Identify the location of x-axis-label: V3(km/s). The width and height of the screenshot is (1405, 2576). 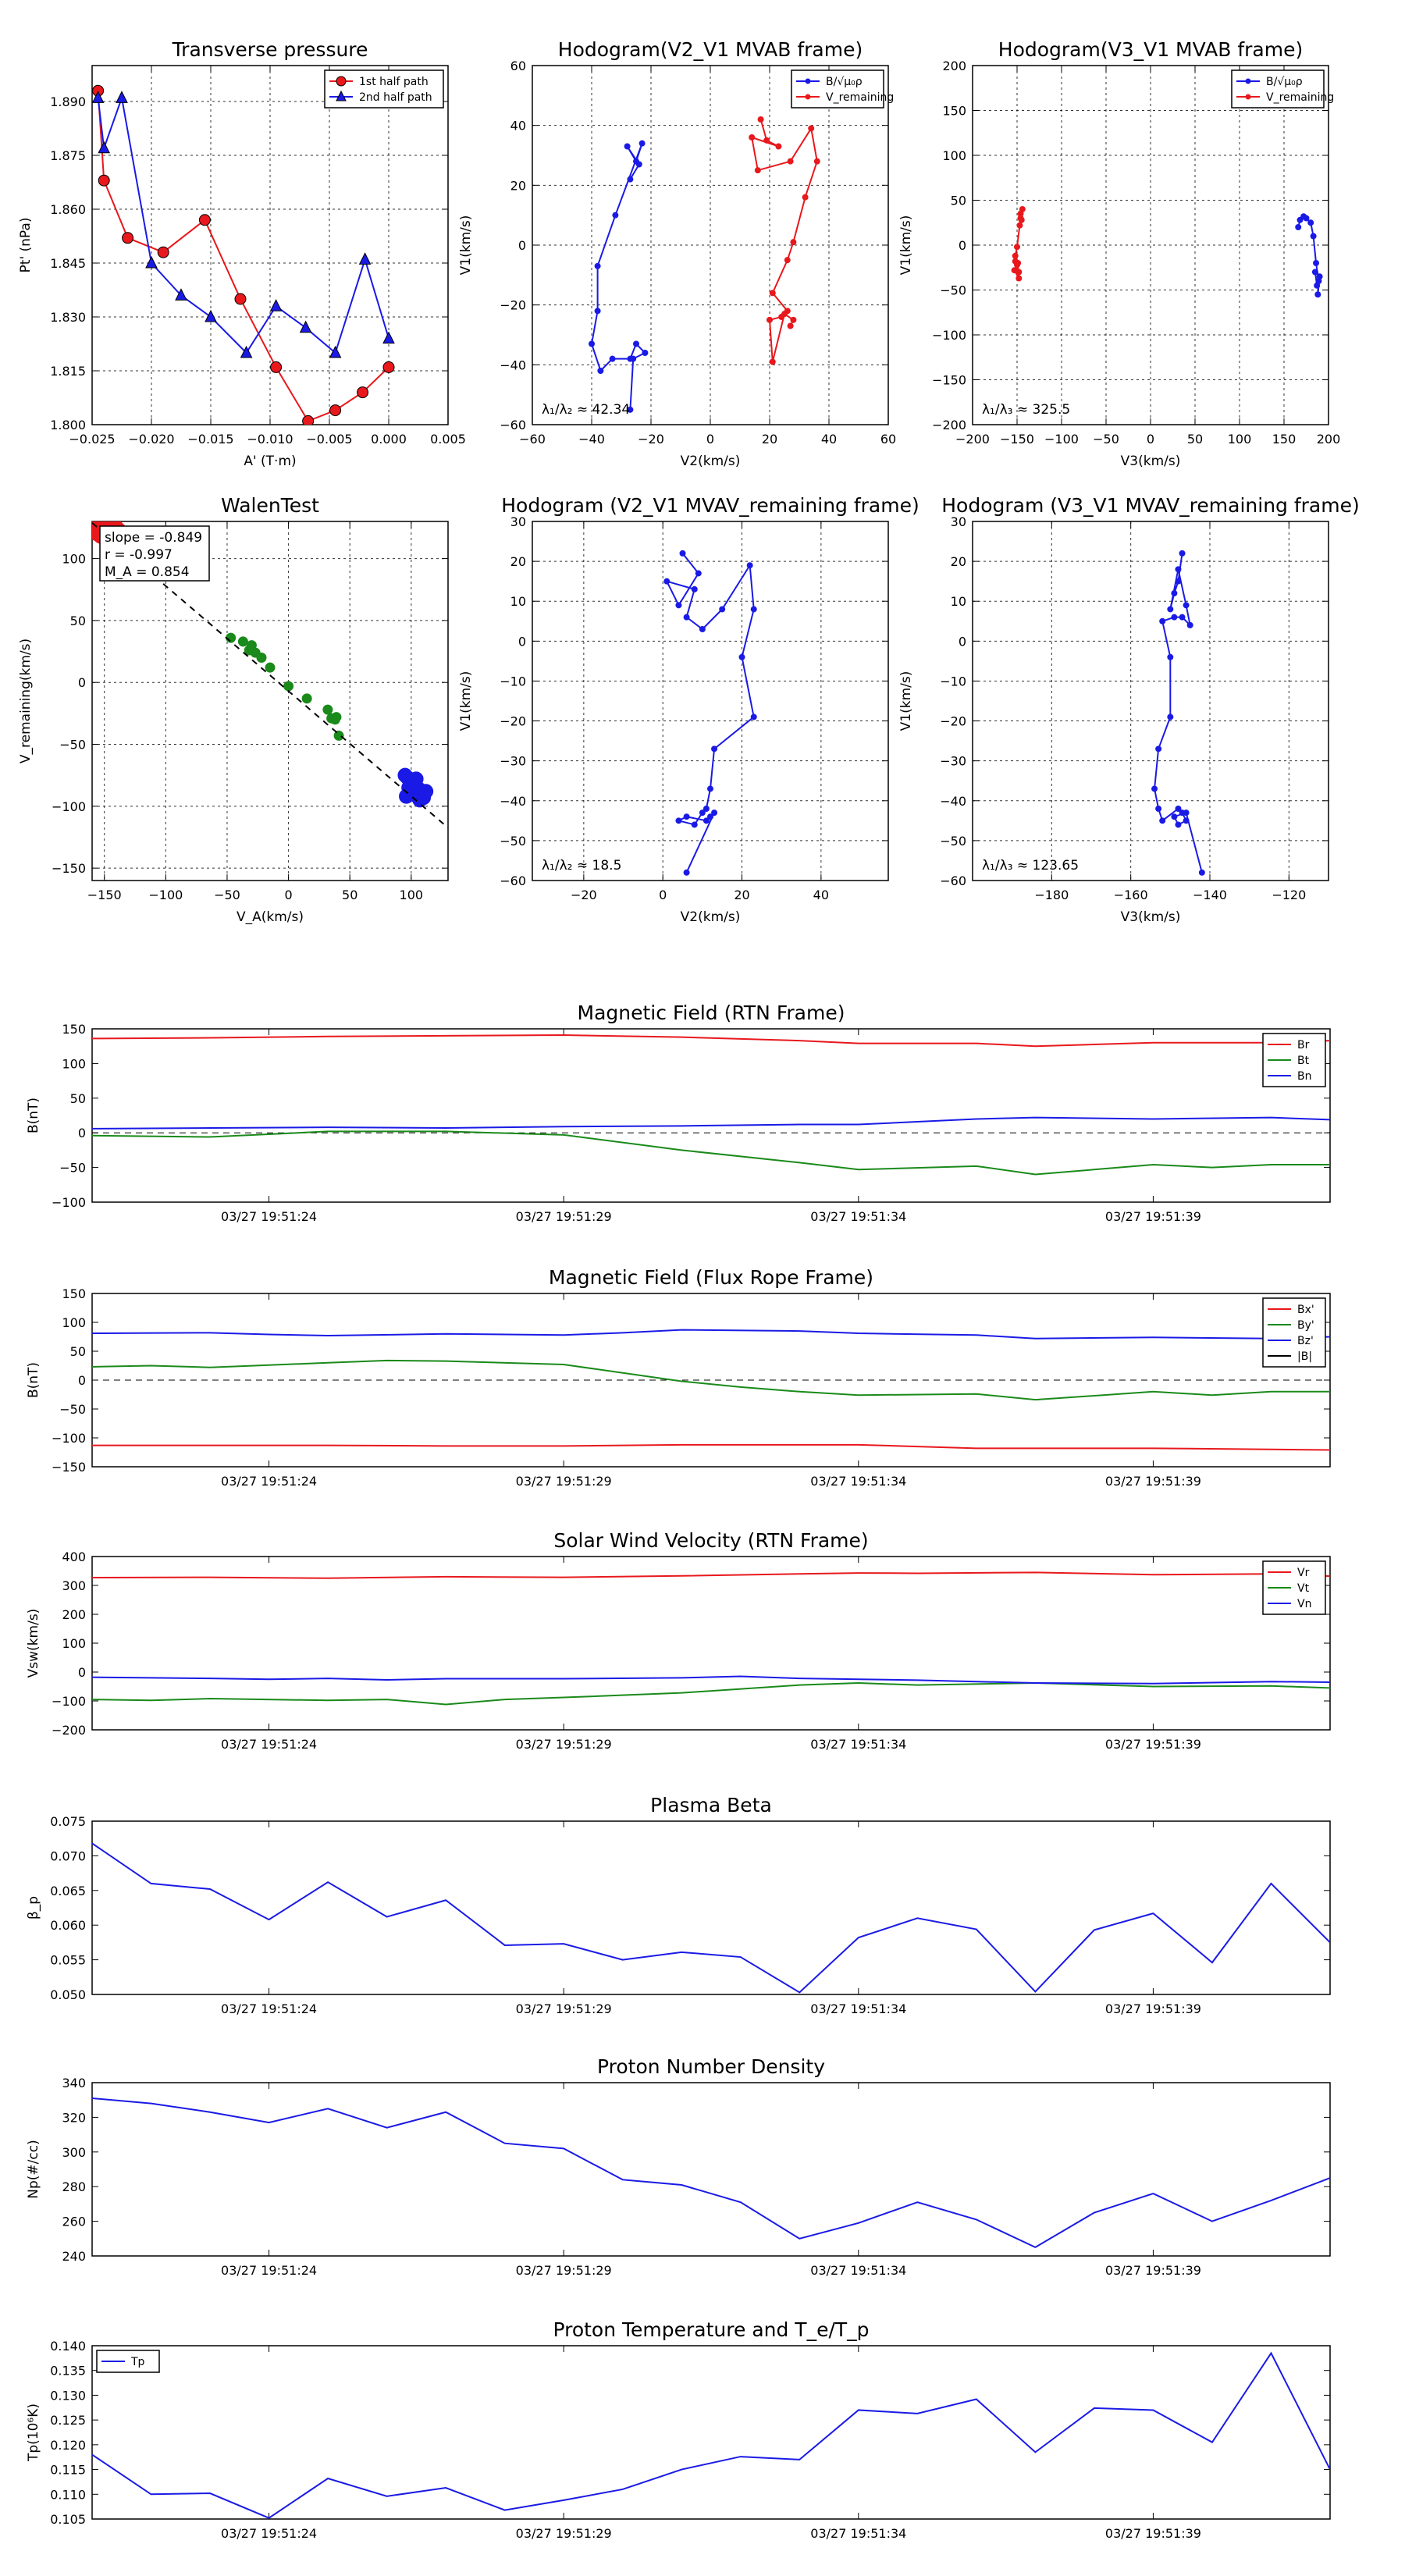
(1151, 461).